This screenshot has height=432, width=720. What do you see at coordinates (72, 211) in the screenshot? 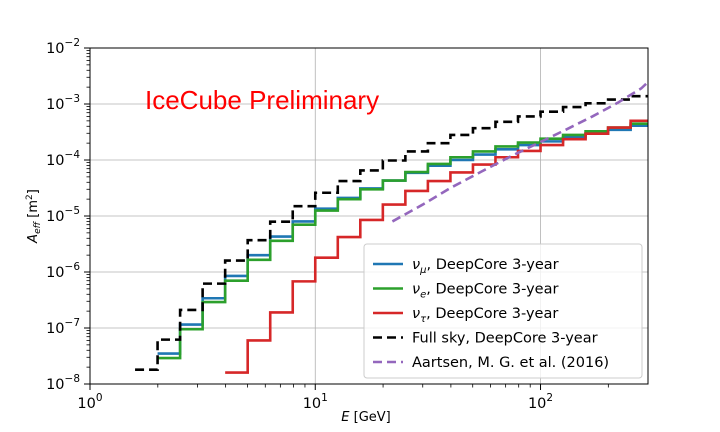
I see `y-tick-exponent: −5` at bounding box center [72, 211].